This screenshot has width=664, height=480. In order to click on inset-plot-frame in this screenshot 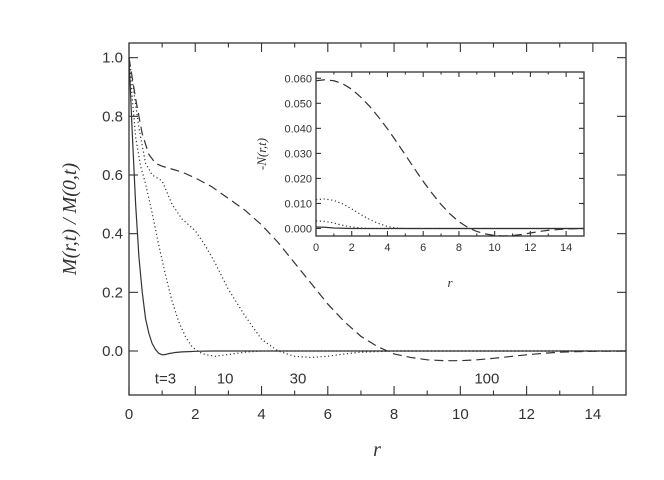, I will do `click(450, 154)`.